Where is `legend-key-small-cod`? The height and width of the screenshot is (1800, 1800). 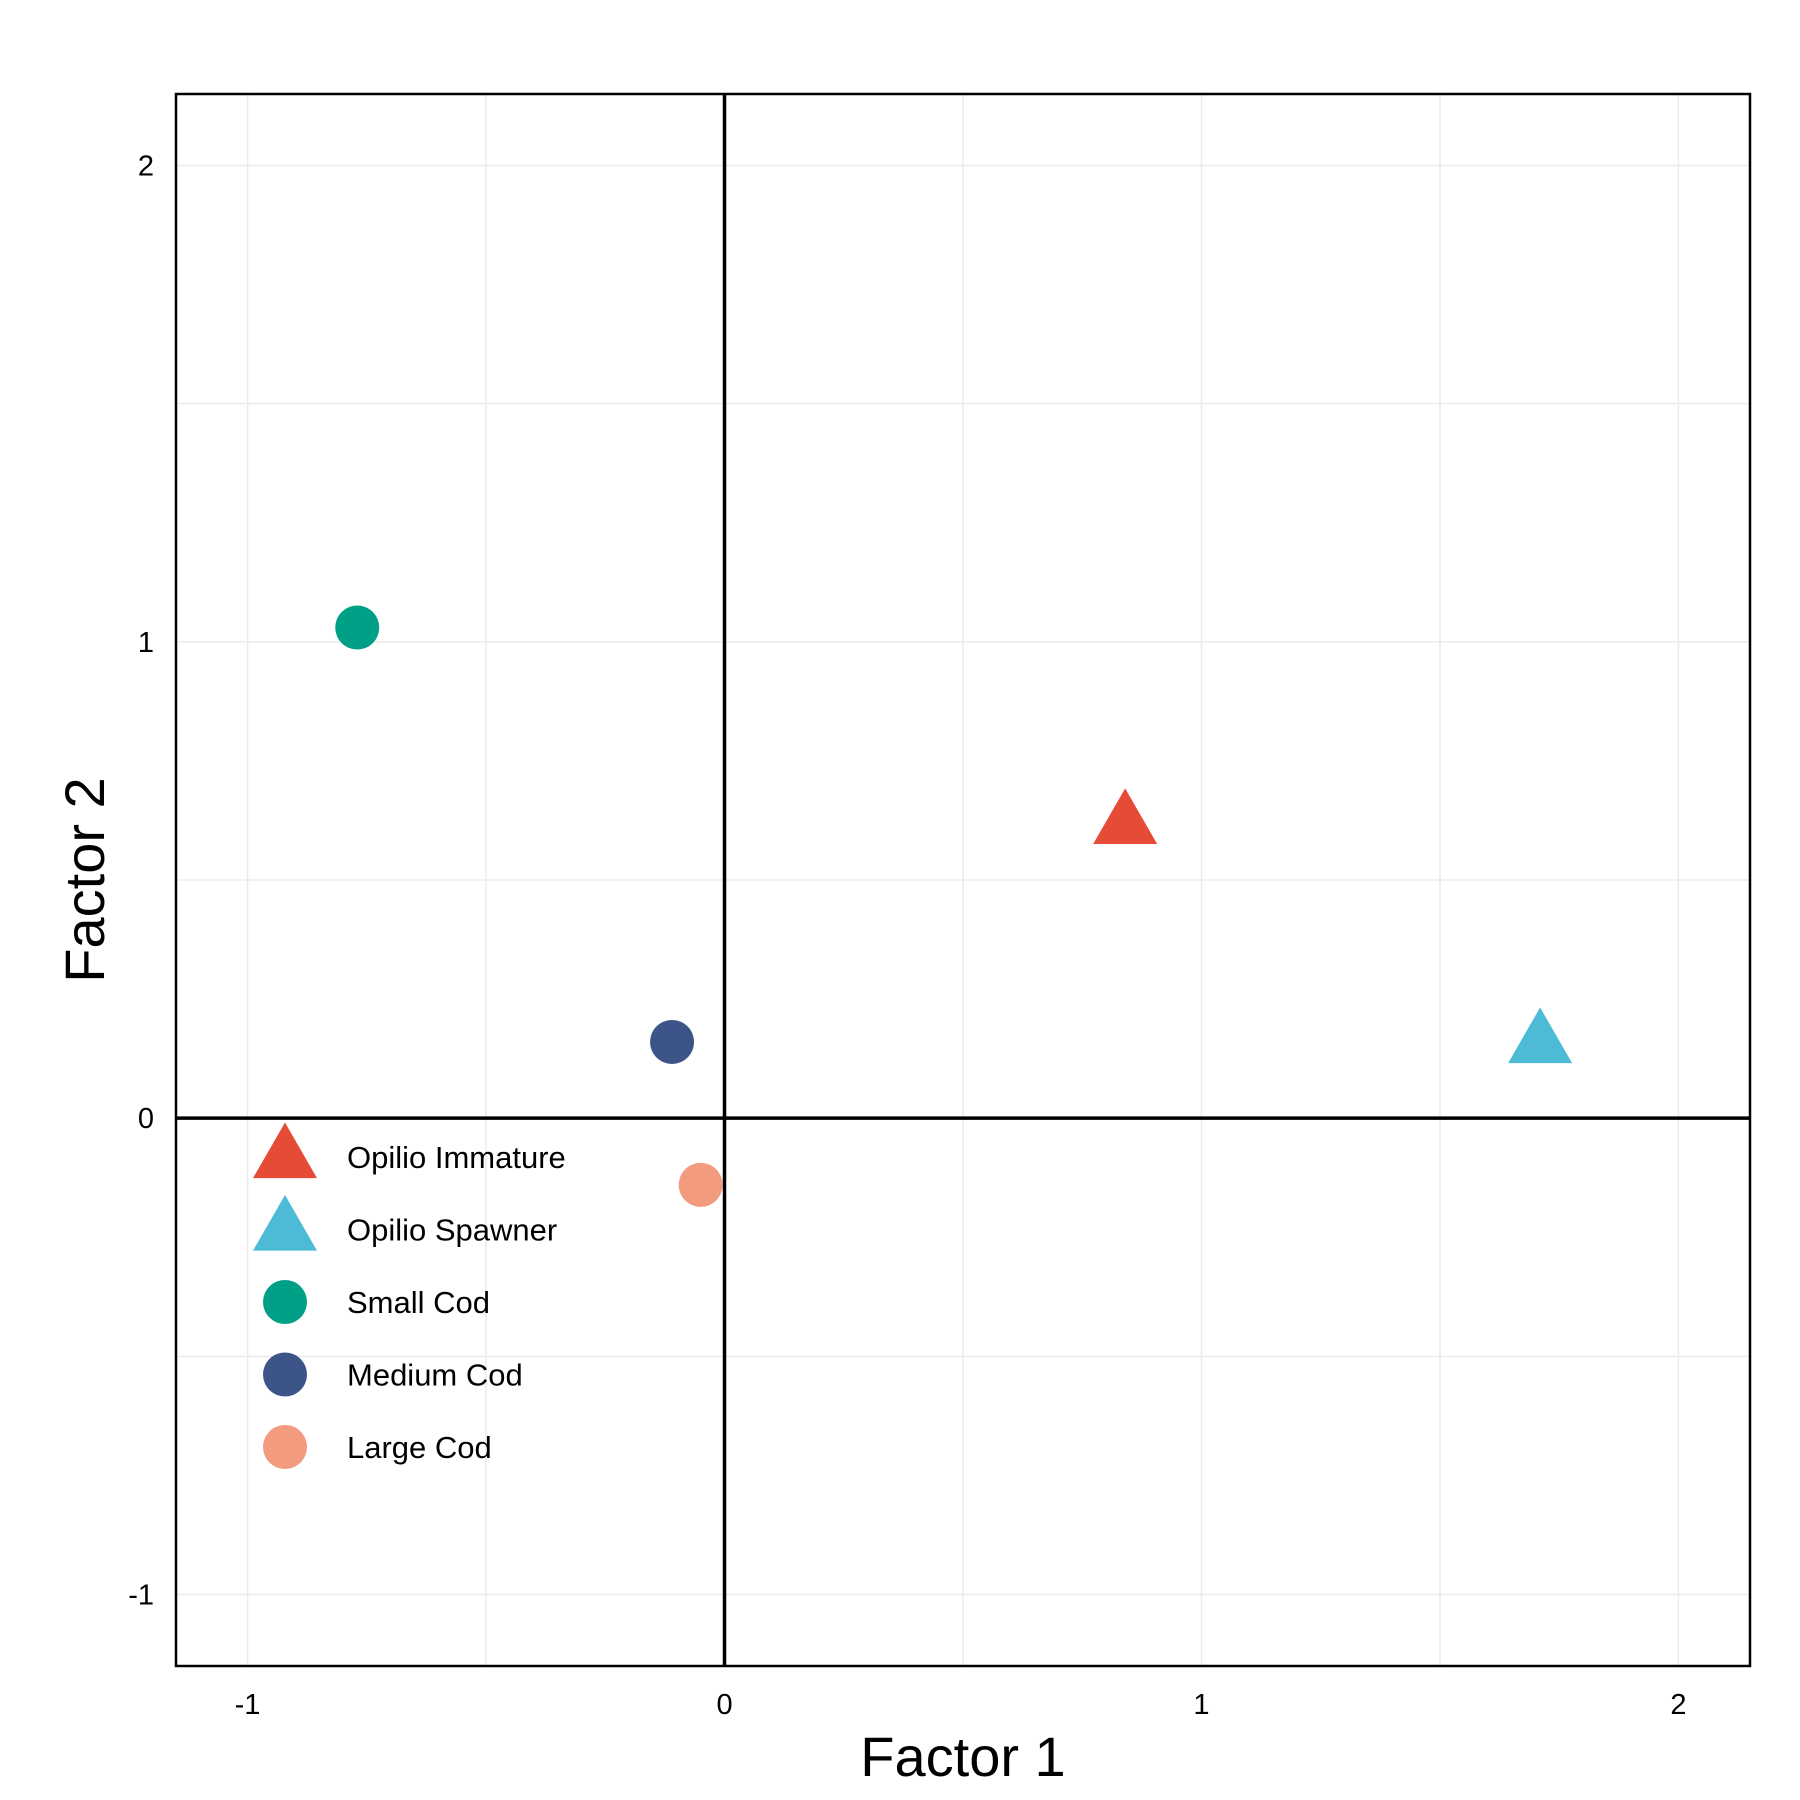
legend-key-small-cod is located at coordinates (285, 1302).